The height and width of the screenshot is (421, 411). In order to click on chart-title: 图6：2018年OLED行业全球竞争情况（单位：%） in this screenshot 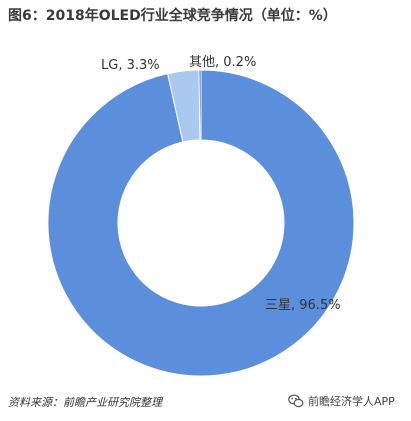, I will do `click(172, 16)`.